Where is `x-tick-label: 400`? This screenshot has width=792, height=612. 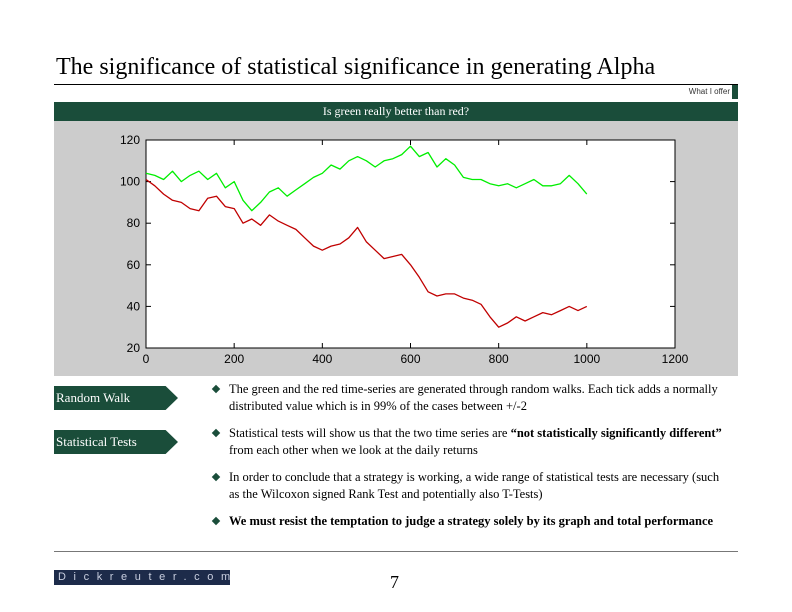 x-tick-label: 400 is located at coordinates (322, 359).